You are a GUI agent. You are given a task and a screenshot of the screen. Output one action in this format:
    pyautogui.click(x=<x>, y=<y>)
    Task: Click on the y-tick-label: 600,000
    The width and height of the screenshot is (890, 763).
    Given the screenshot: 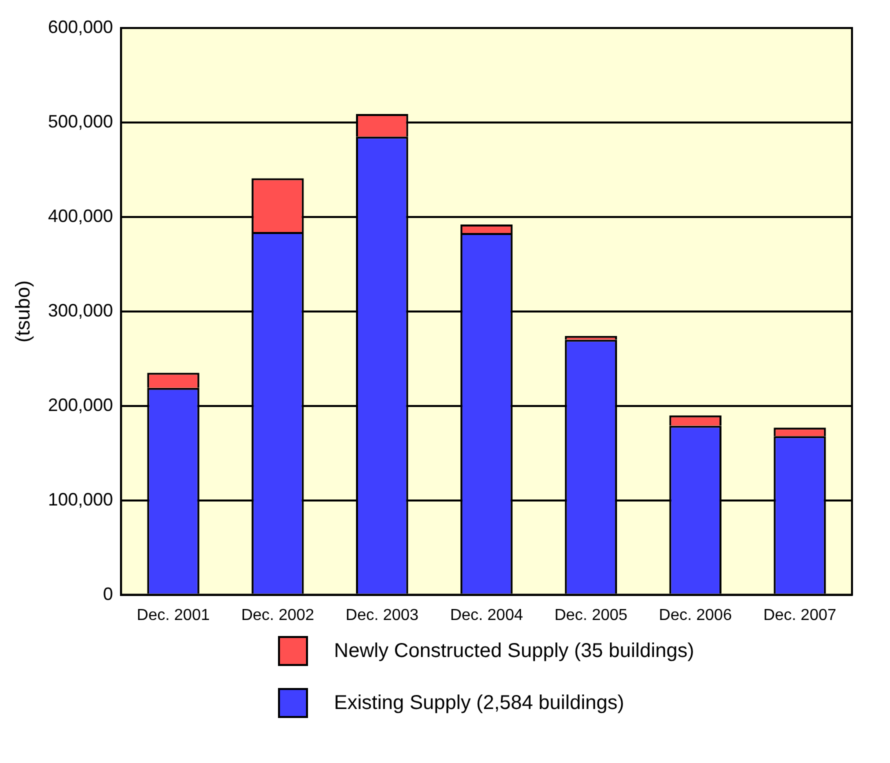 What is the action you would take?
    pyautogui.click(x=81, y=26)
    